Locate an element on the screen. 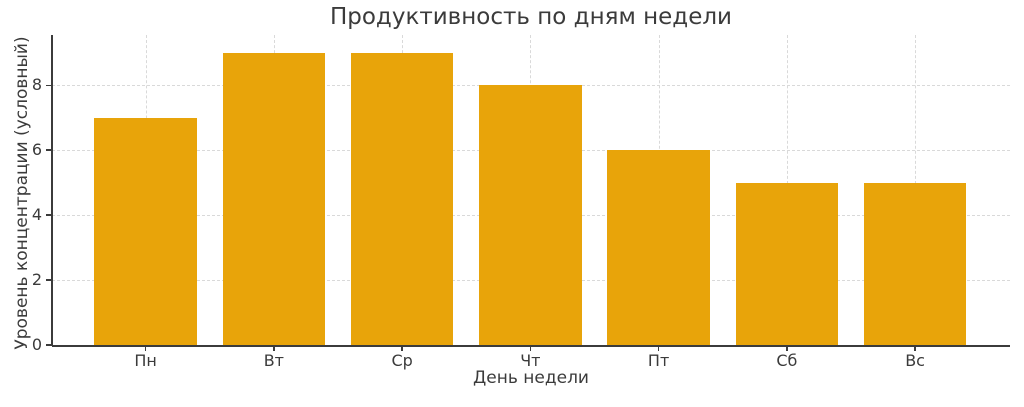 Image resolution: width=1024 pixels, height=407 pixels. bar-Чт is located at coordinates (530, 215).